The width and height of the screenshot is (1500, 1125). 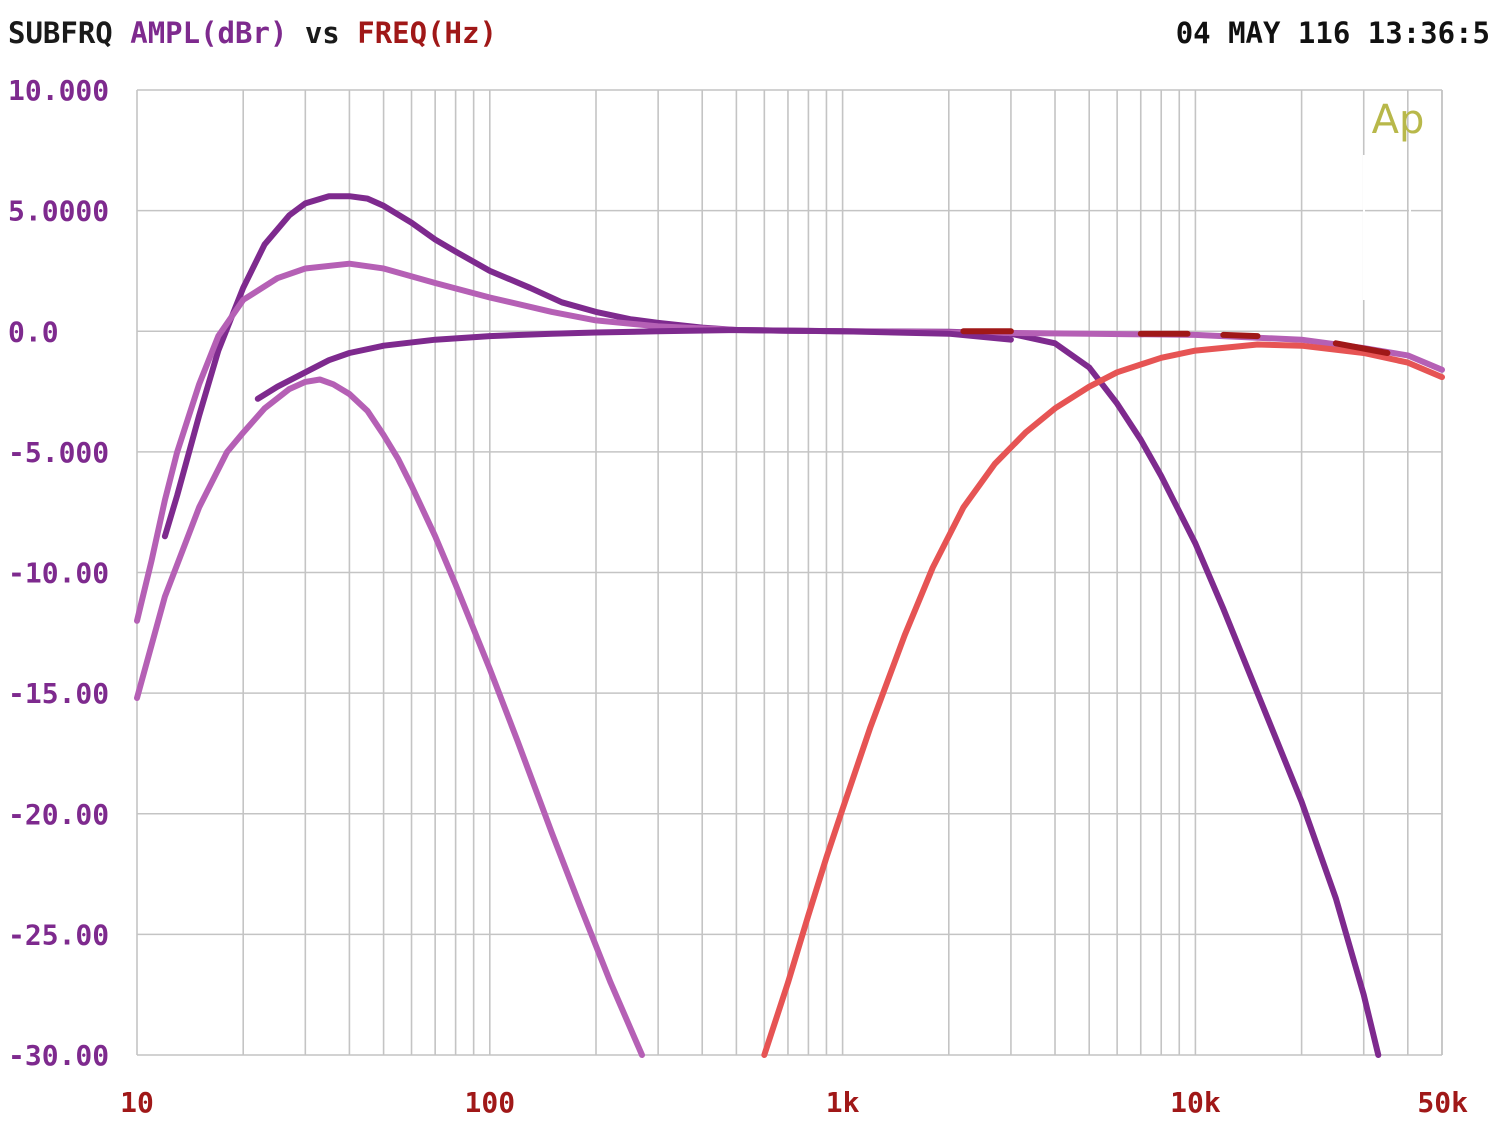 I want to click on y-tick-label: -10.00, so click(x=58, y=573).